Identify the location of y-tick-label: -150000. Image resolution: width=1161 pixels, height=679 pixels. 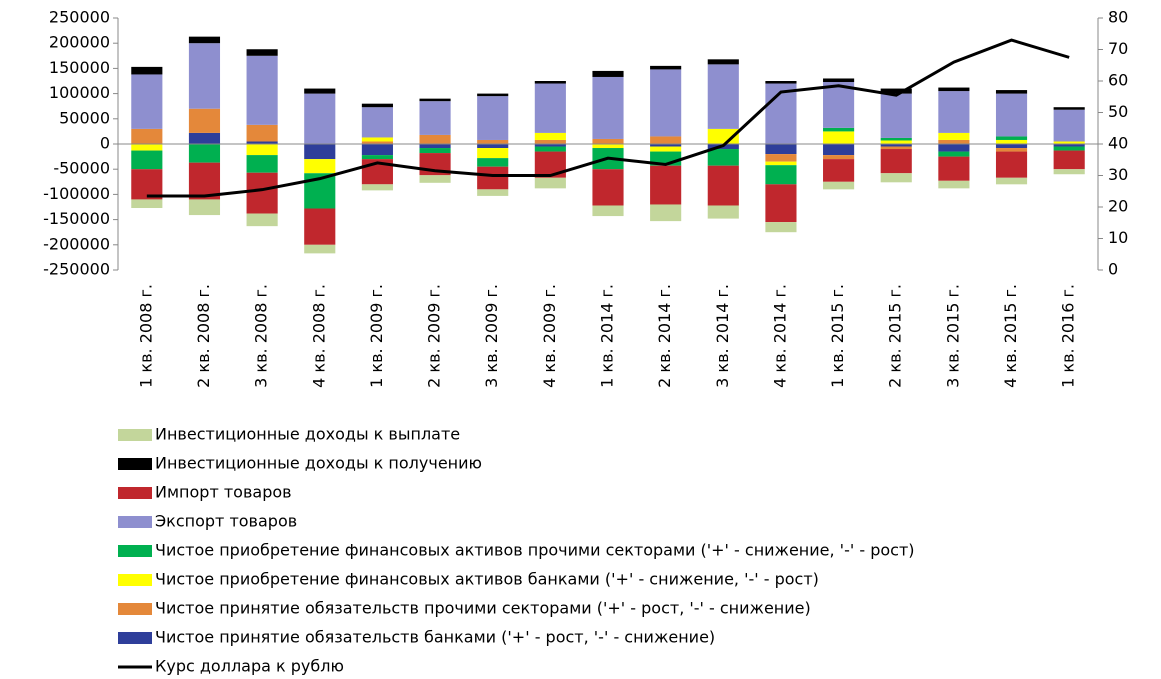
(76, 218).